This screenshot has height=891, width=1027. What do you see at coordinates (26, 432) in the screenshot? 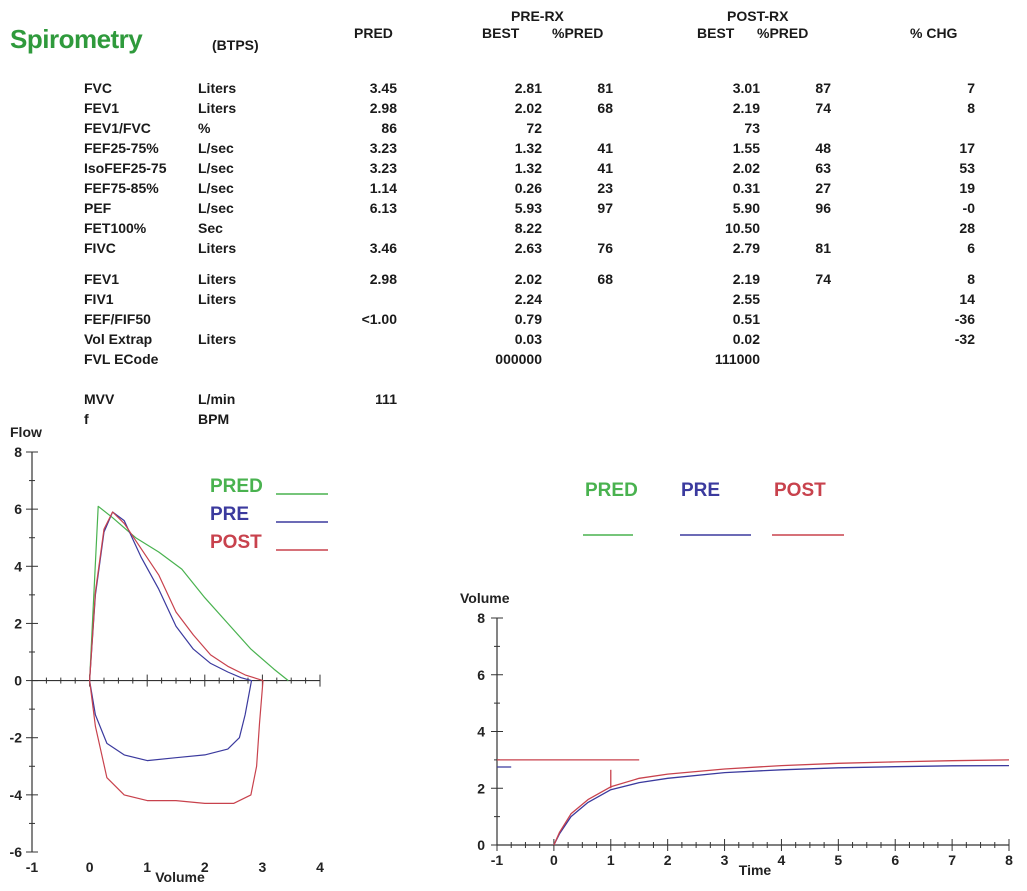
I see `y-axis-label: Flow` at bounding box center [26, 432].